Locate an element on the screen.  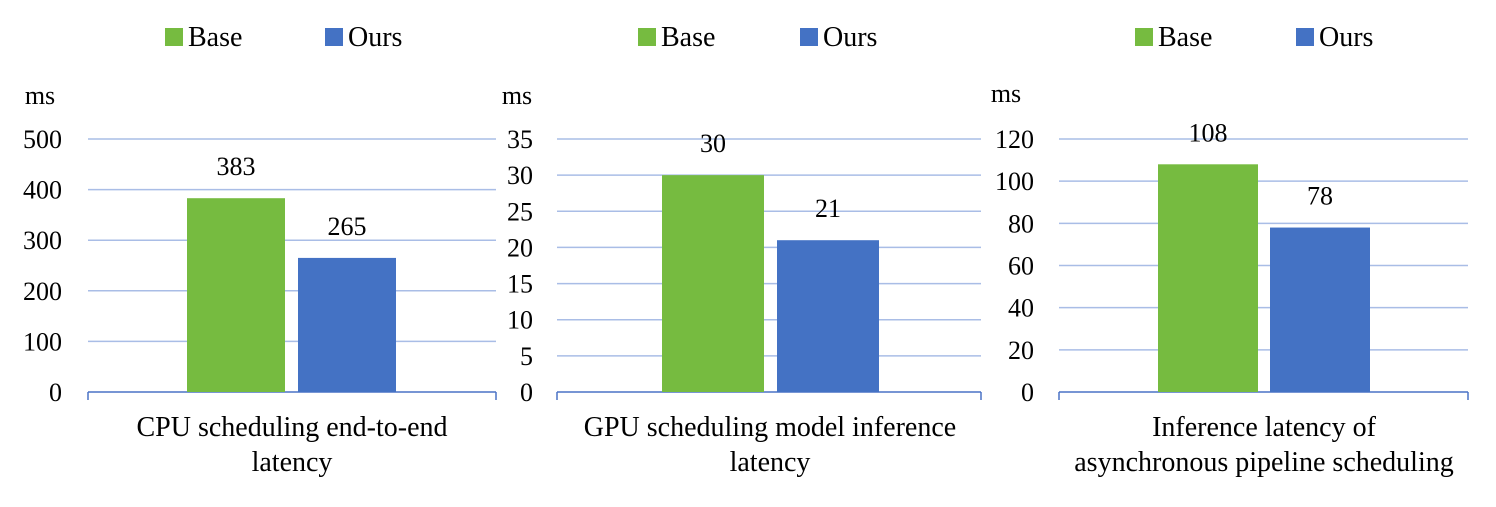
y-tick-label: 60 is located at coordinates (1021, 266).